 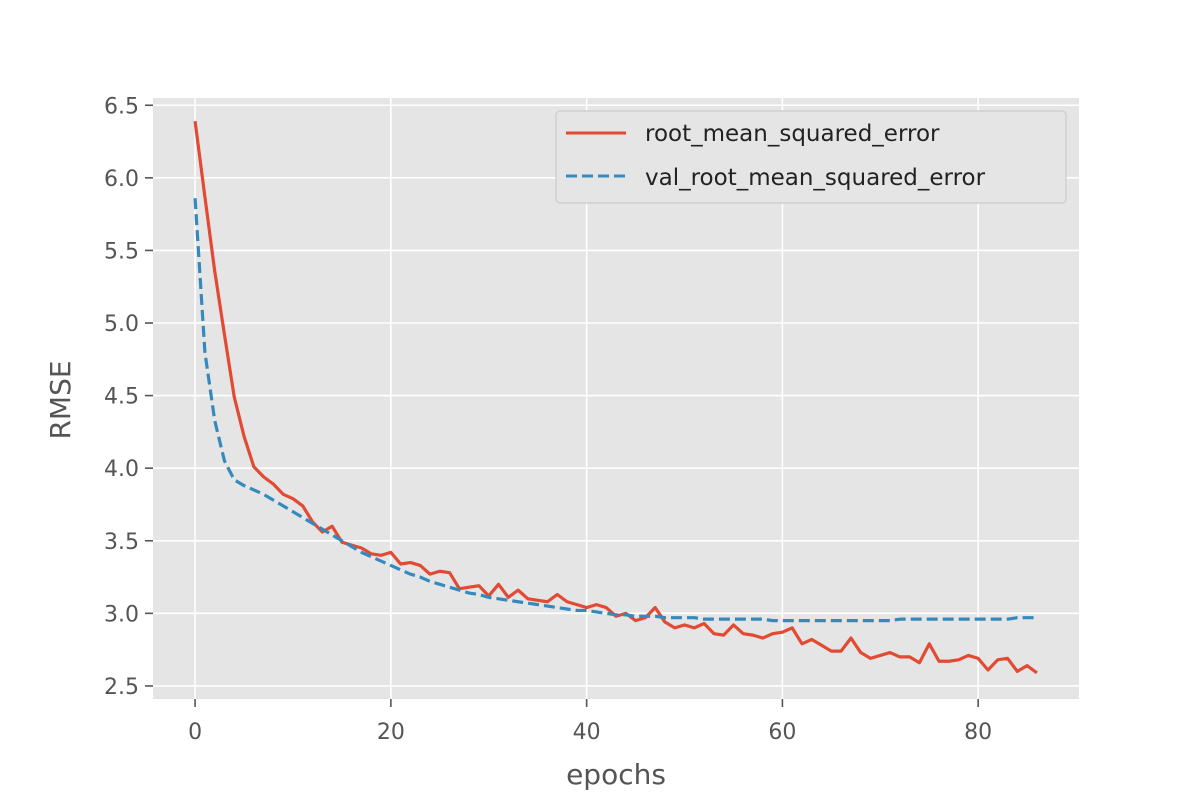 What do you see at coordinates (121, 469) in the screenshot?
I see `y-tick-label: 4.0` at bounding box center [121, 469].